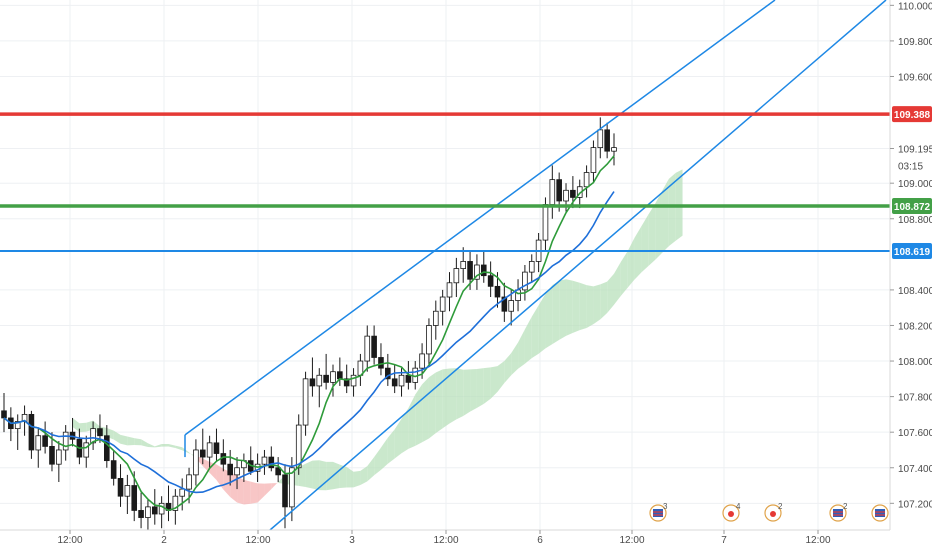 This screenshot has height=550, width=932. Describe the element at coordinates (915, 326) in the screenshot. I see `price-tick-label: 108.200` at that location.